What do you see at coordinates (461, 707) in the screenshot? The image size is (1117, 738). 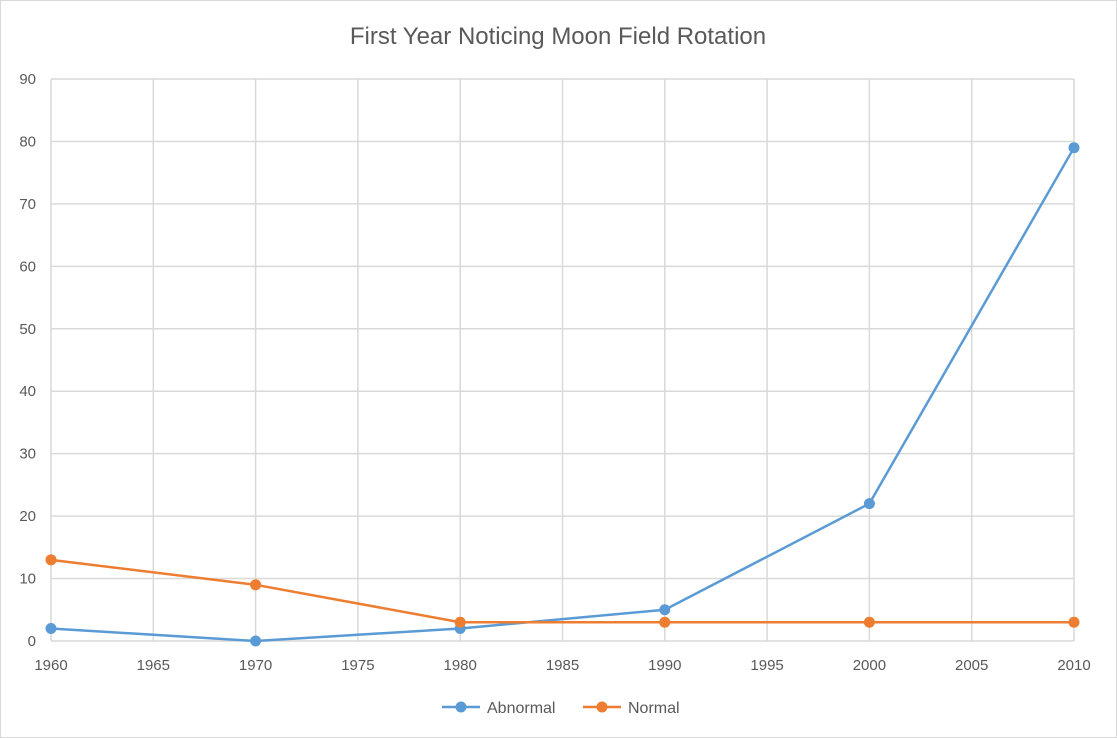 I see `legend-marker-abnormal` at bounding box center [461, 707].